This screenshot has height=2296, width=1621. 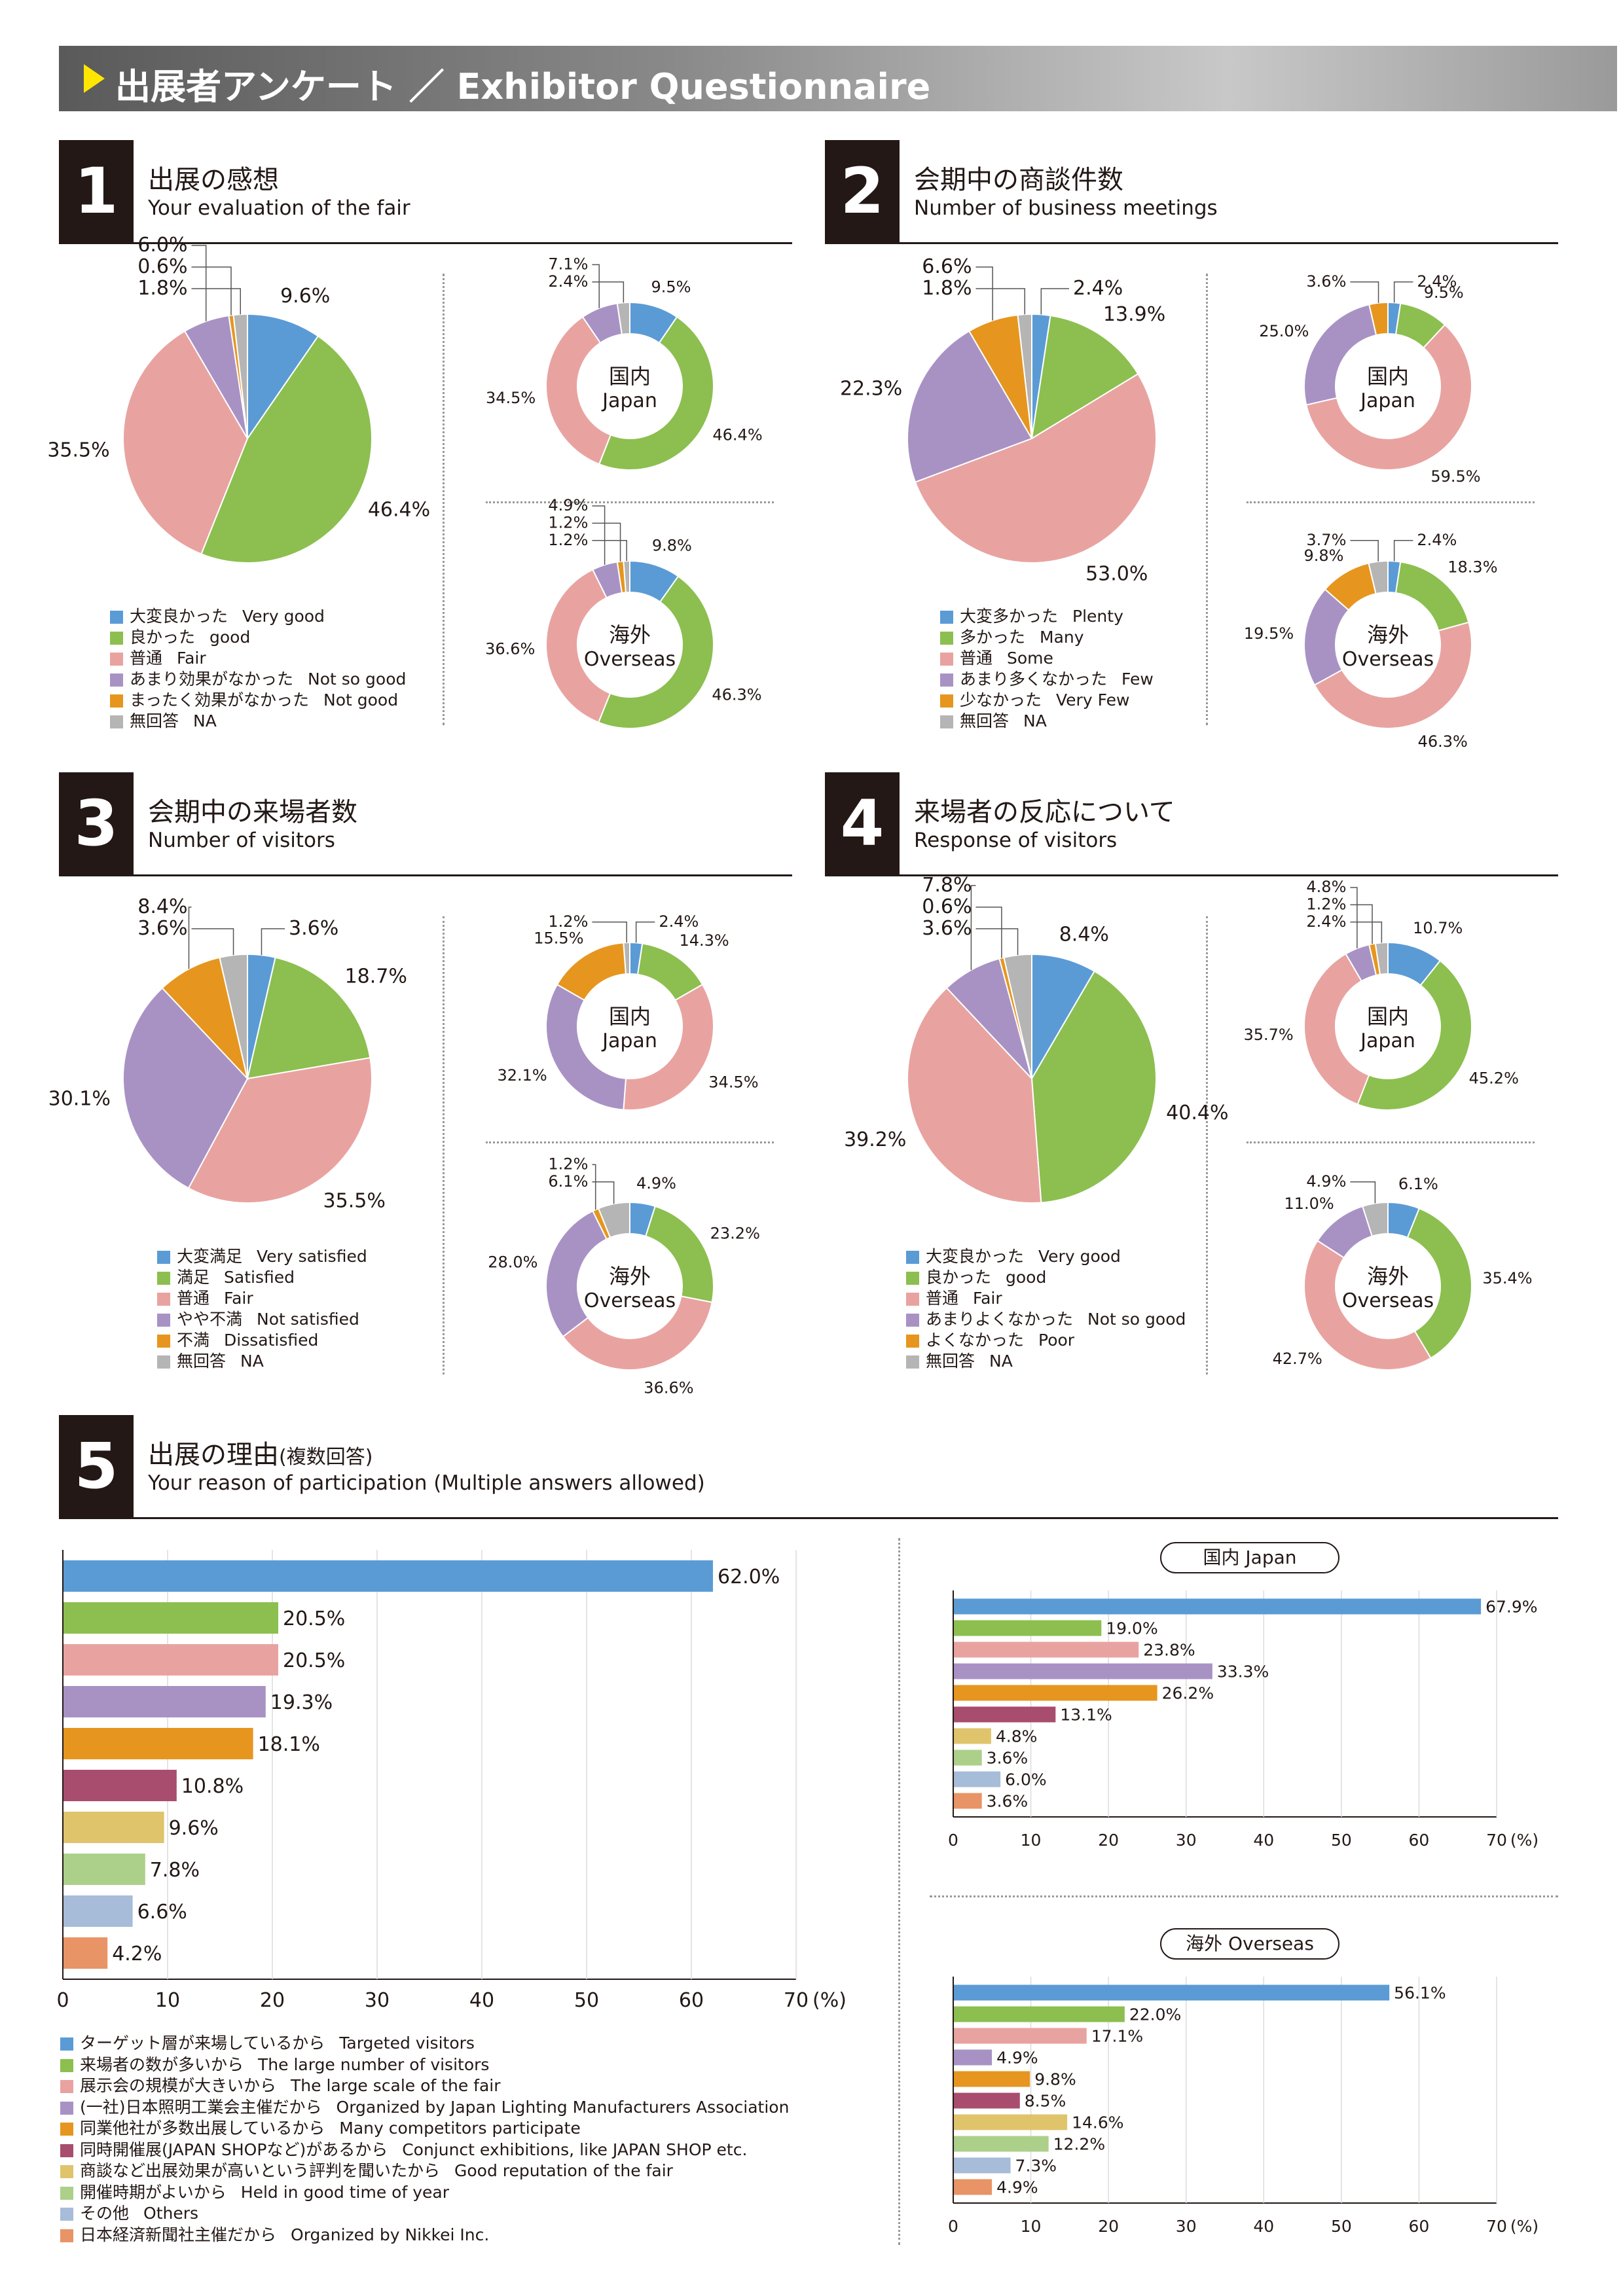 I want to click on q5-bar-japan-tick-label: 30, so click(x=1186, y=1840).